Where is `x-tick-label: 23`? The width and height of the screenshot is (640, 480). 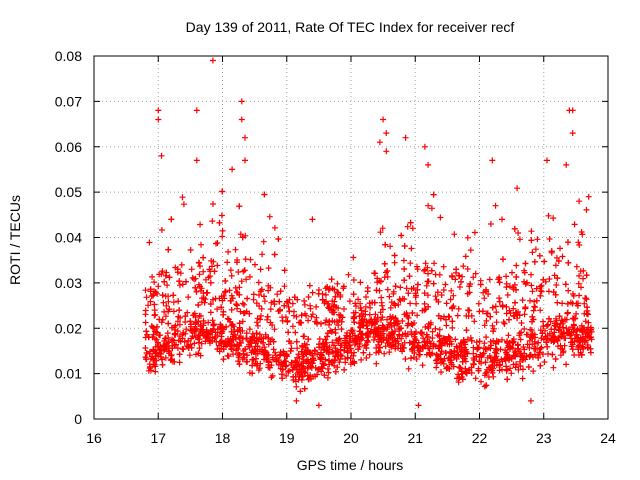 x-tick-label: 23 is located at coordinates (544, 438).